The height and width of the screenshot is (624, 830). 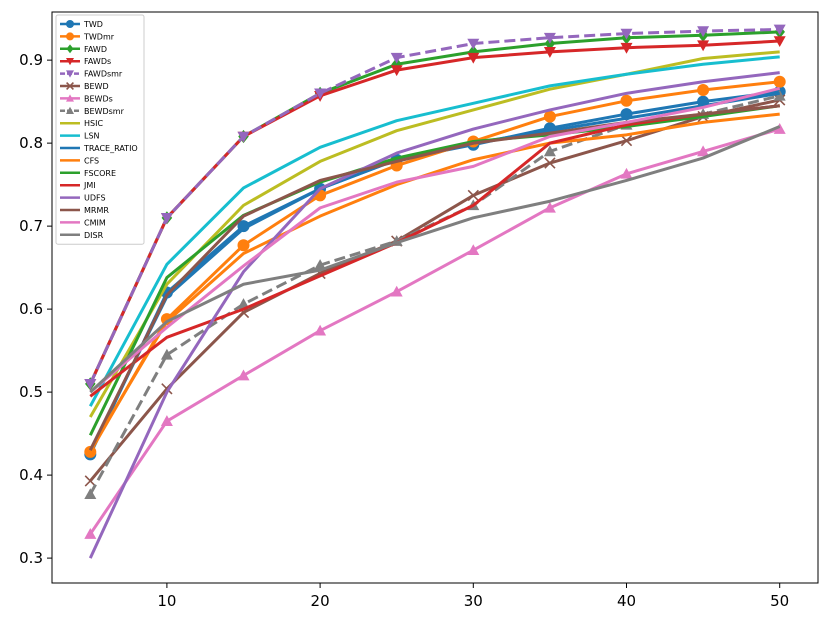 What do you see at coordinates (81, 24) in the screenshot?
I see `legend-item-twd: TWD` at bounding box center [81, 24].